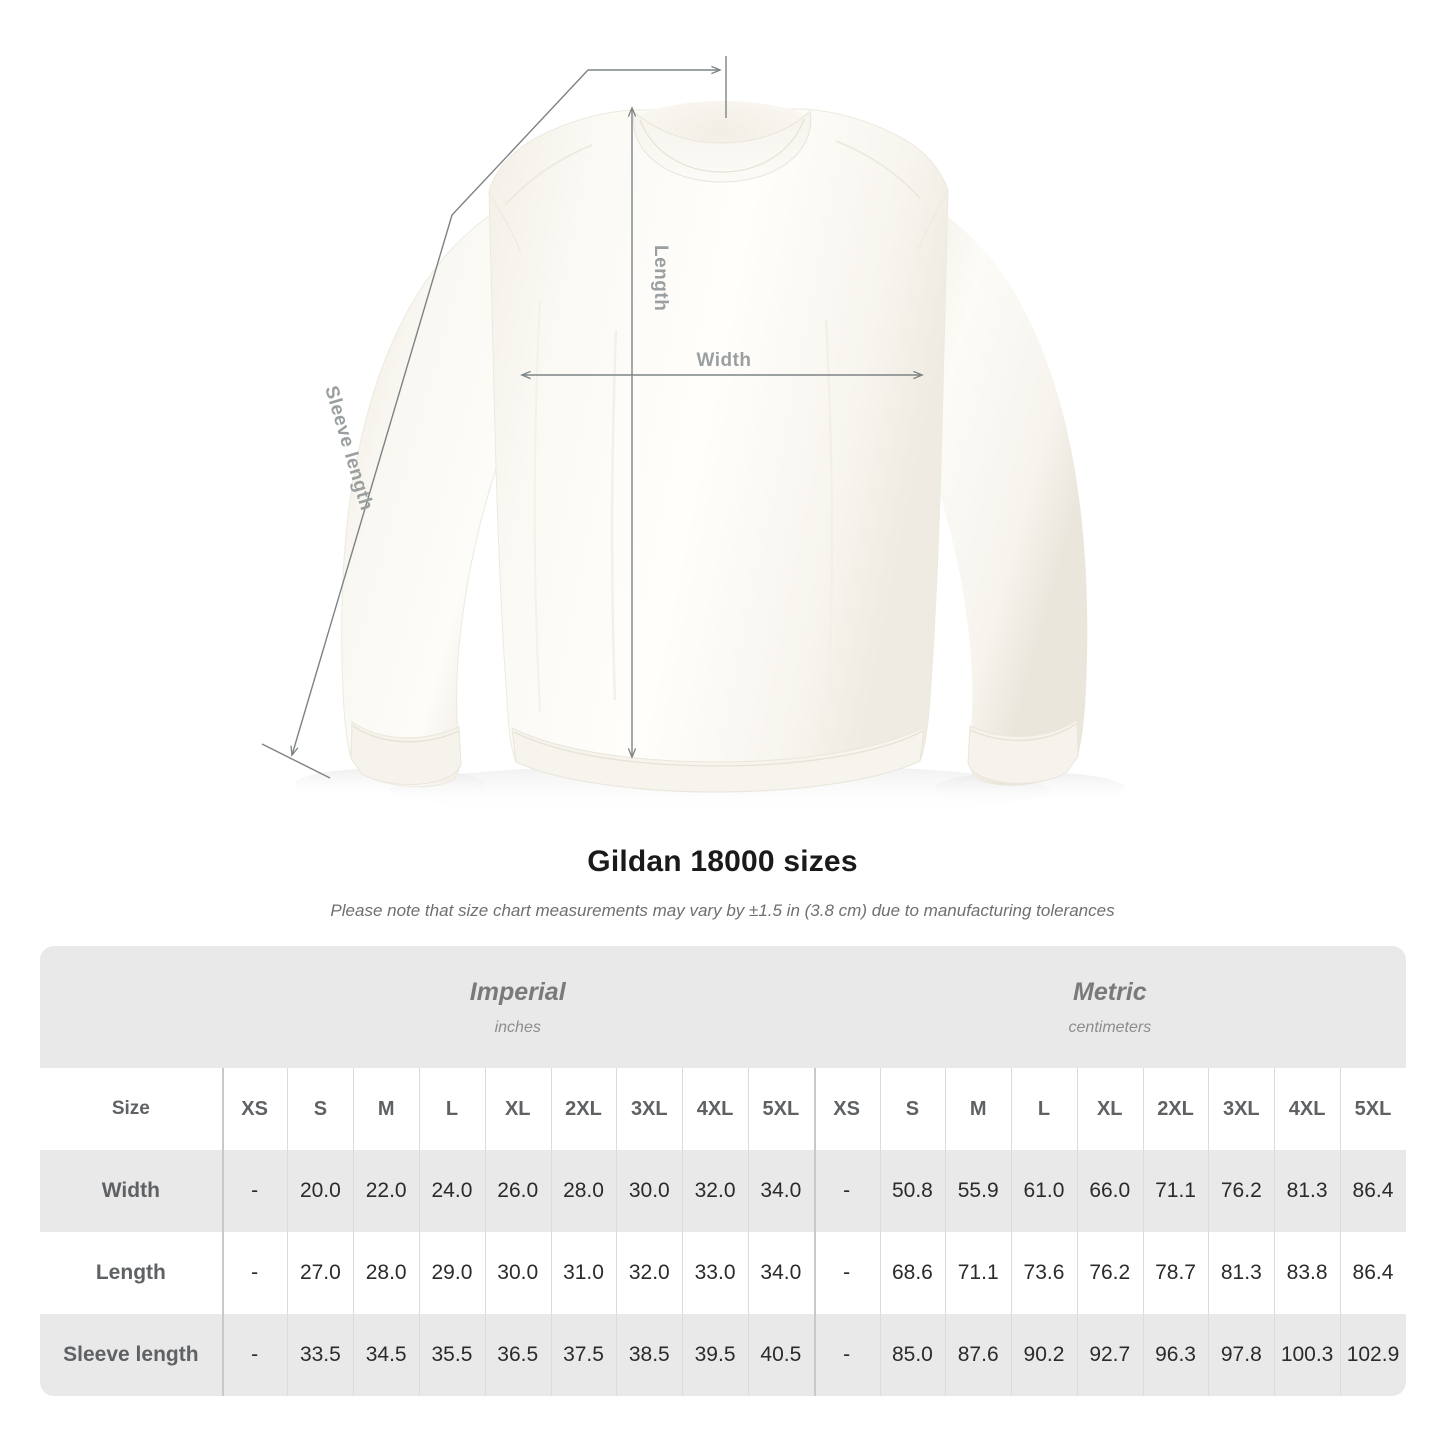  What do you see at coordinates (780, 1273) in the screenshot?
I see `cell-length-imperial-5xl: 34.0` at bounding box center [780, 1273].